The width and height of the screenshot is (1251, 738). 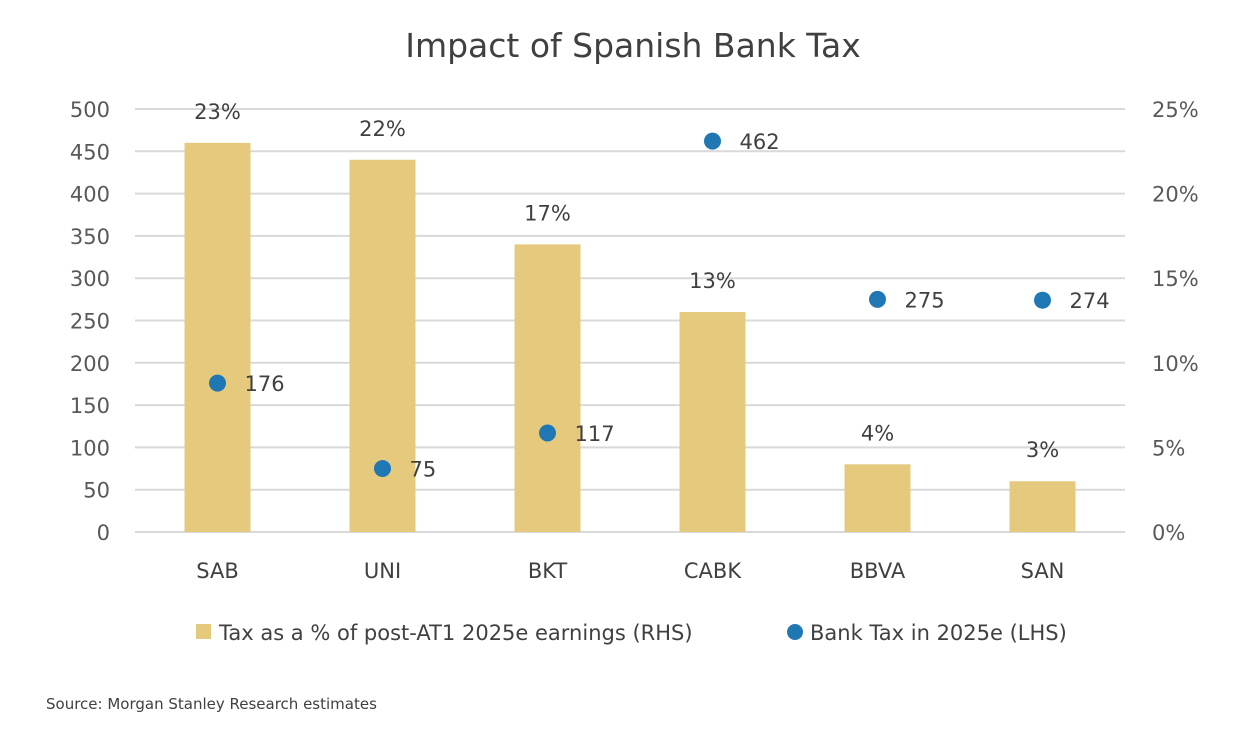 What do you see at coordinates (547, 388) in the screenshot?
I see `bar-bkt` at bounding box center [547, 388].